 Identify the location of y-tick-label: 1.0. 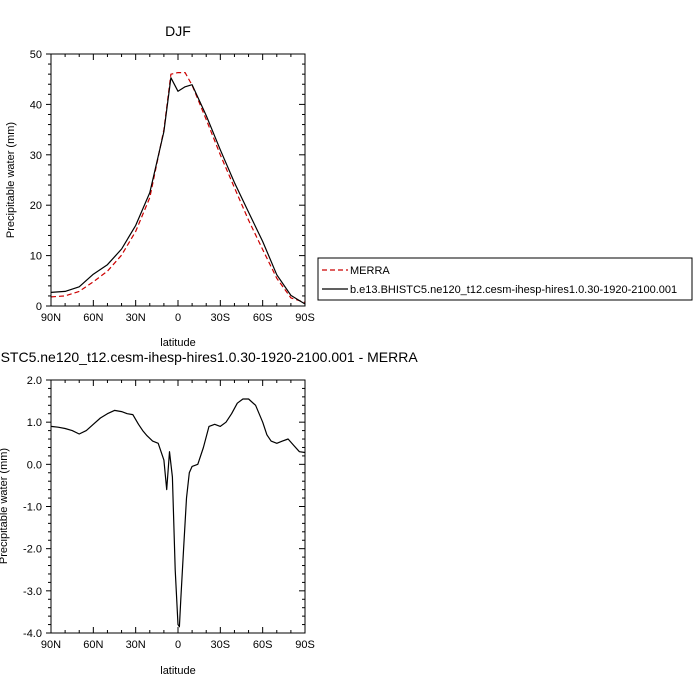
(34, 423).